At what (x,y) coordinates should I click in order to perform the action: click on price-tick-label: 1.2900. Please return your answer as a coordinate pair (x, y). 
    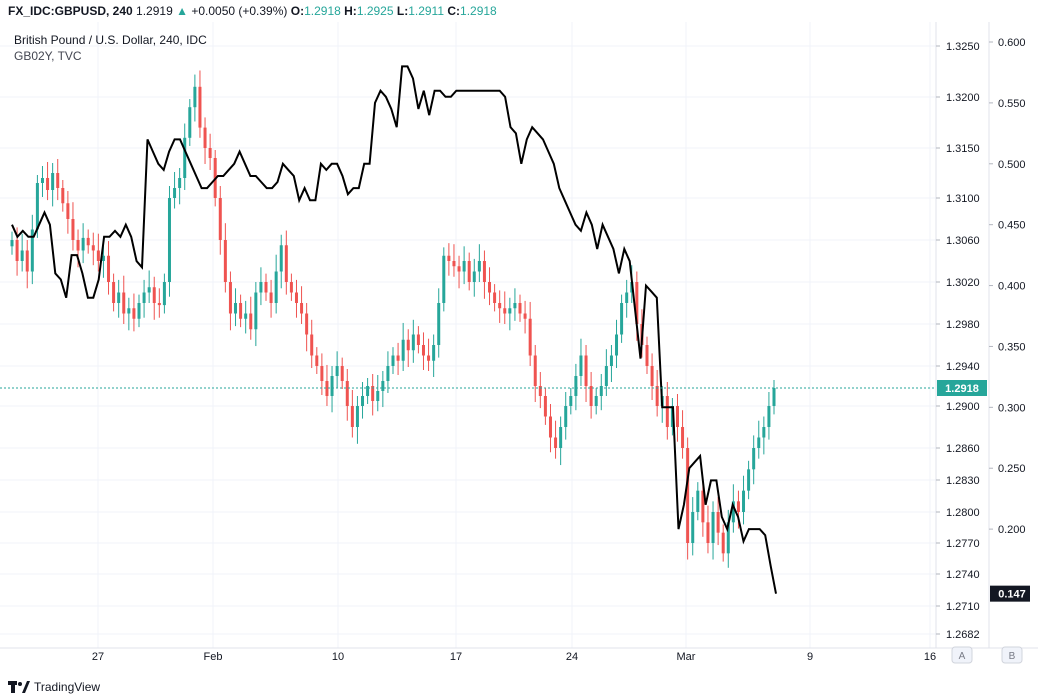
    Looking at the image, I should click on (963, 407).